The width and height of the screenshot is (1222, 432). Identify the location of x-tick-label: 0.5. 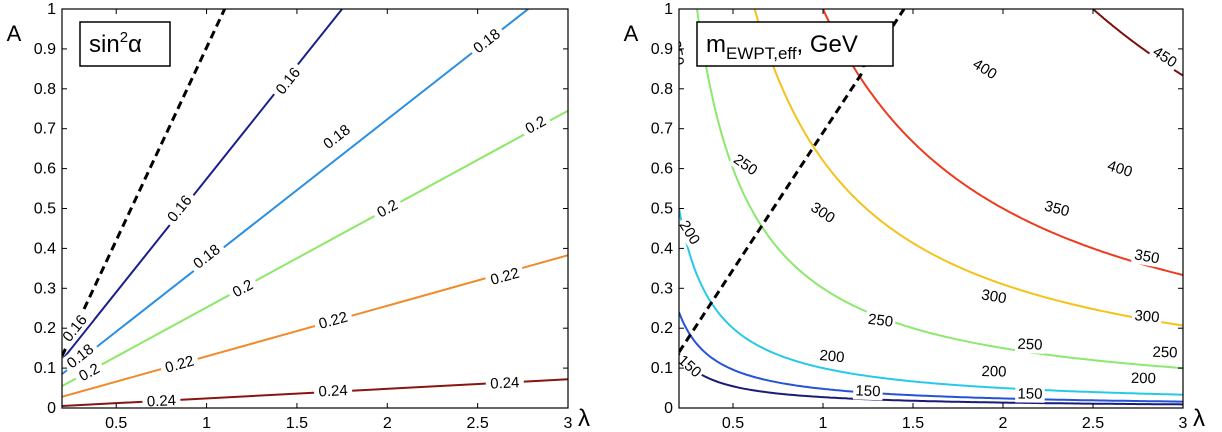
(733, 423).